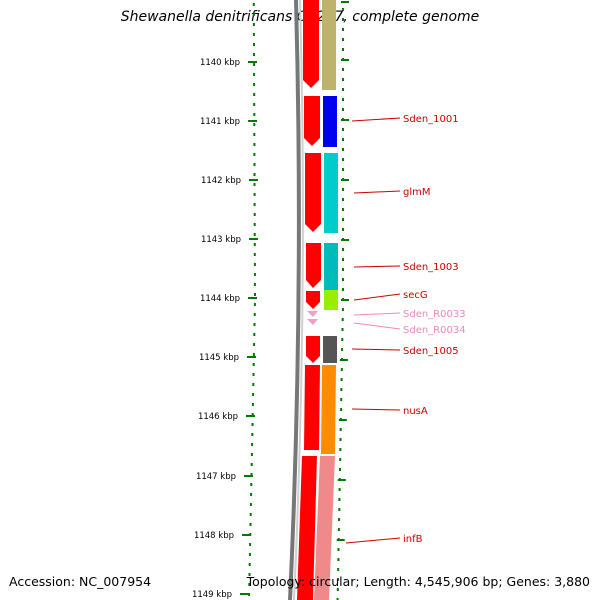  What do you see at coordinates (413, 539) in the screenshot?
I see `feature-label: infB` at bounding box center [413, 539].